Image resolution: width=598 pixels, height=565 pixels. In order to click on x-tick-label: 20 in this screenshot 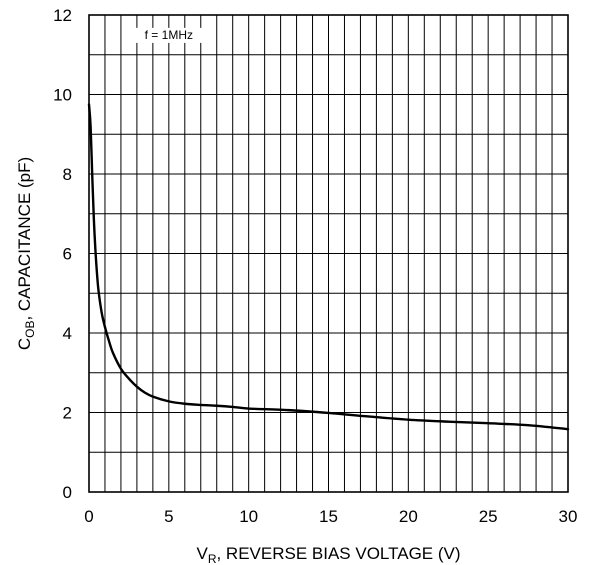, I will do `click(408, 516)`.